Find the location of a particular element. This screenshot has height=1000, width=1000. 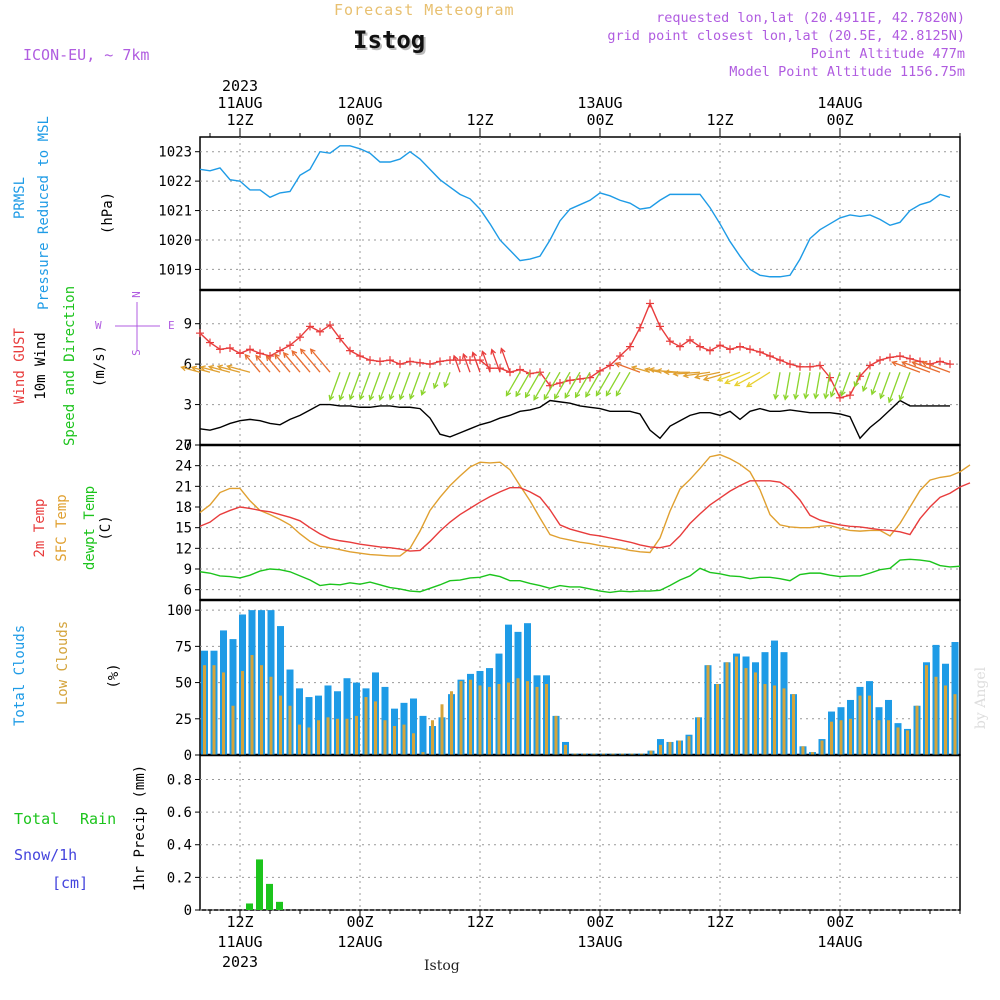

compass-w: W is located at coordinates (98, 325).